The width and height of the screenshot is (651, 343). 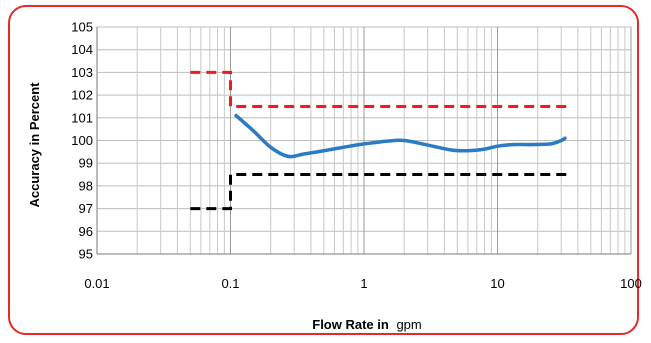 I want to click on y-tick-label: 99, so click(x=86, y=163).